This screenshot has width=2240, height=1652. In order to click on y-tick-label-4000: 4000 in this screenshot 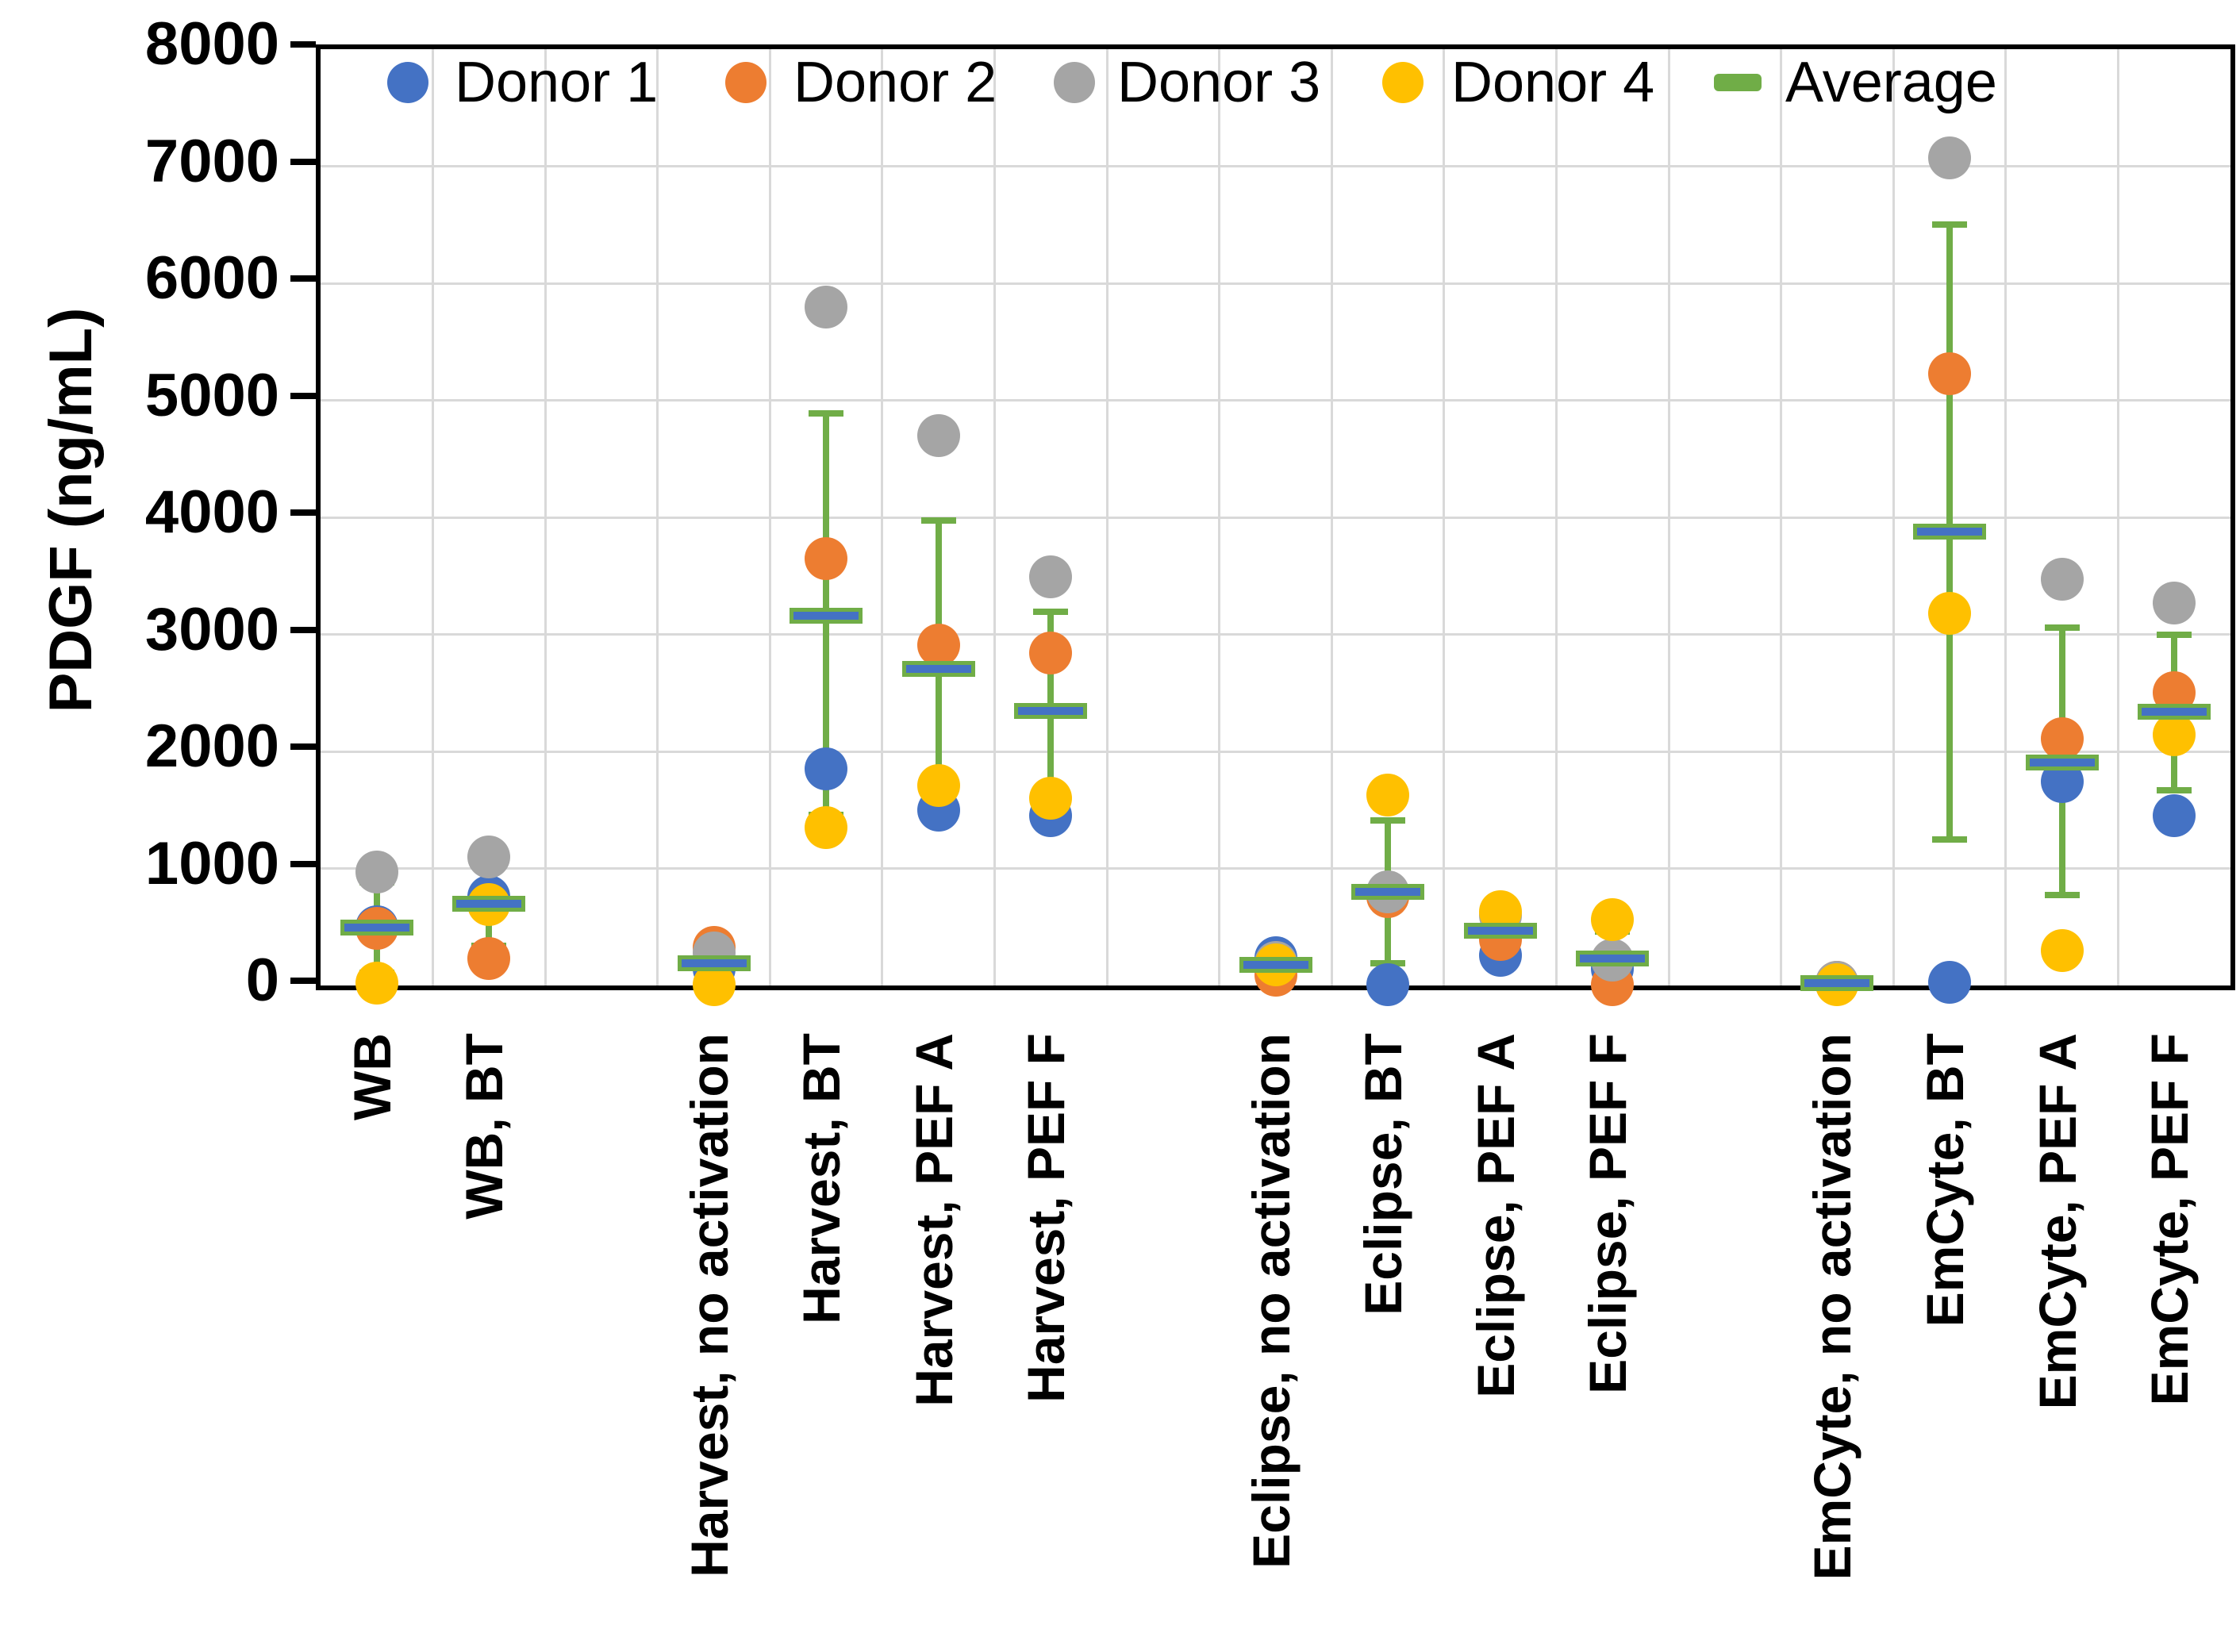, I will do `click(211, 512)`.